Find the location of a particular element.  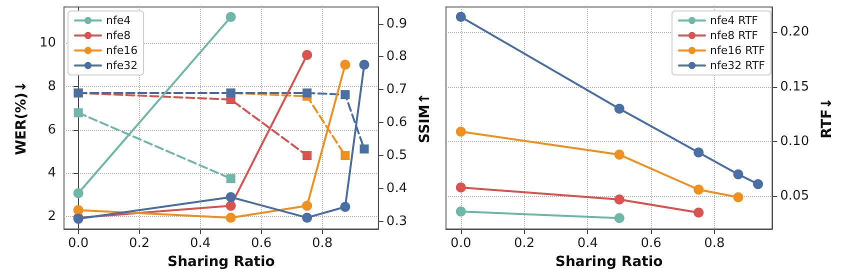

y-axis-title: WER(%)↓ is located at coordinates (22, 118).